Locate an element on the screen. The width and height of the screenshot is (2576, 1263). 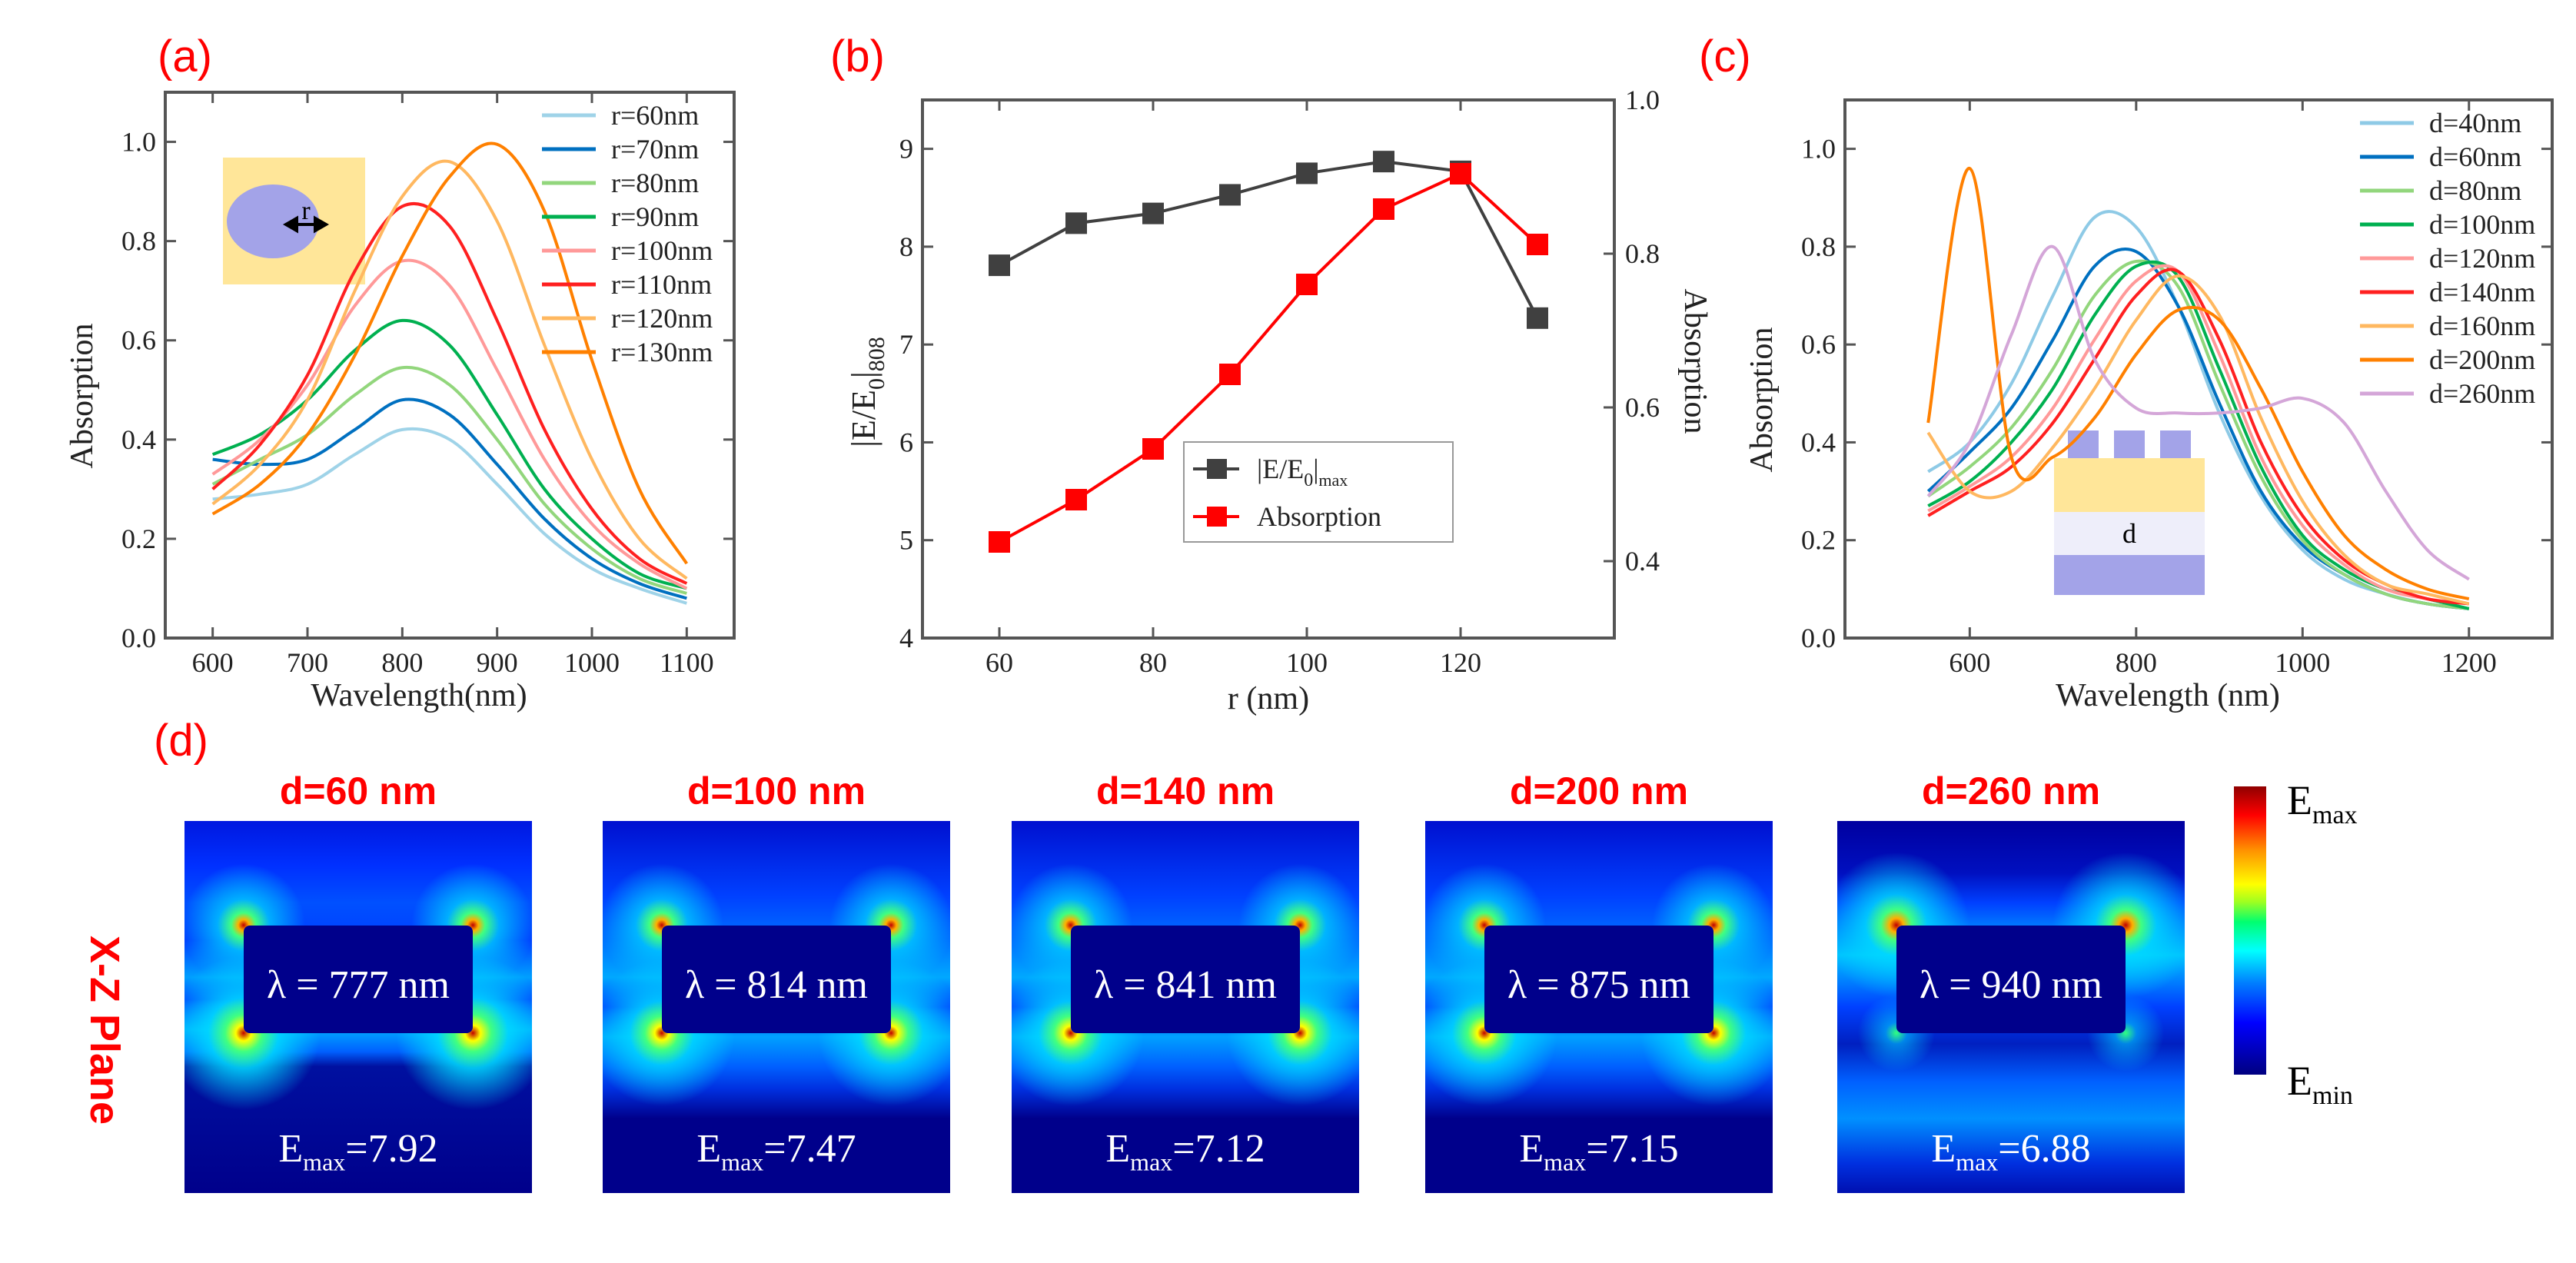
colorbar-min-label: Emin is located at coordinates (2320, 1084).